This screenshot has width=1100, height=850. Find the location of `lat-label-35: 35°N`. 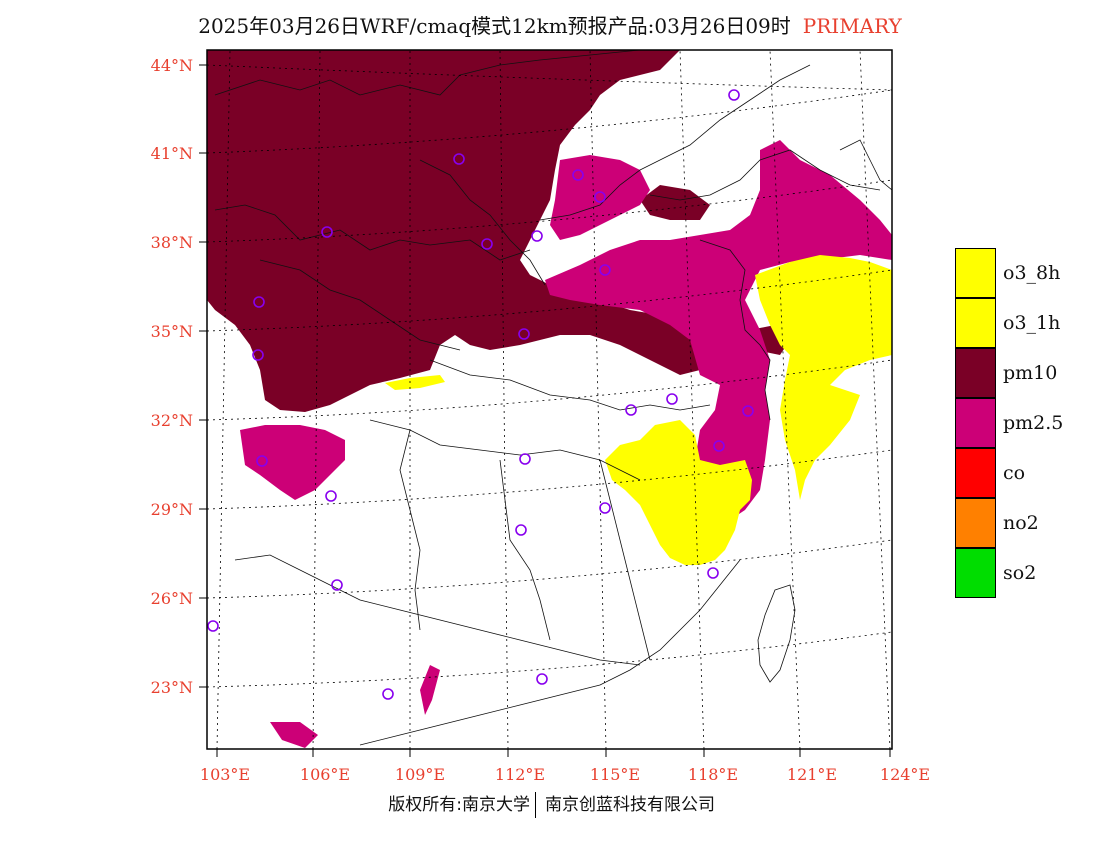

lat-label-35: 35°N is located at coordinates (172, 331).